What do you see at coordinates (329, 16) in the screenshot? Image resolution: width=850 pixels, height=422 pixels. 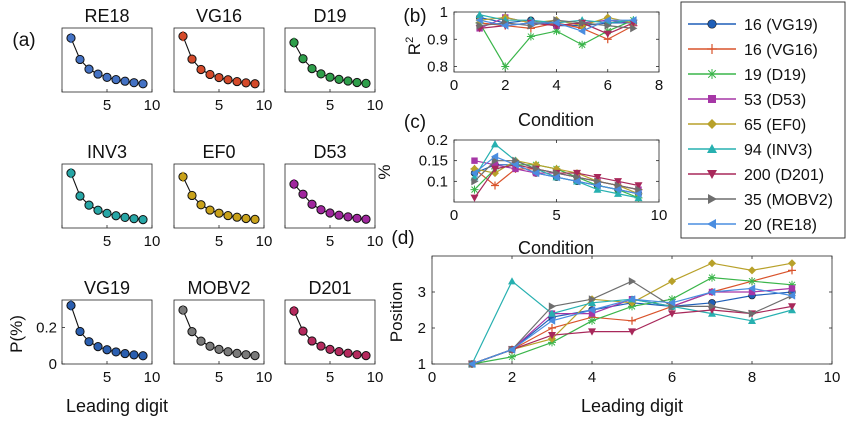 I see `subplot-title: D19` at bounding box center [329, 16].